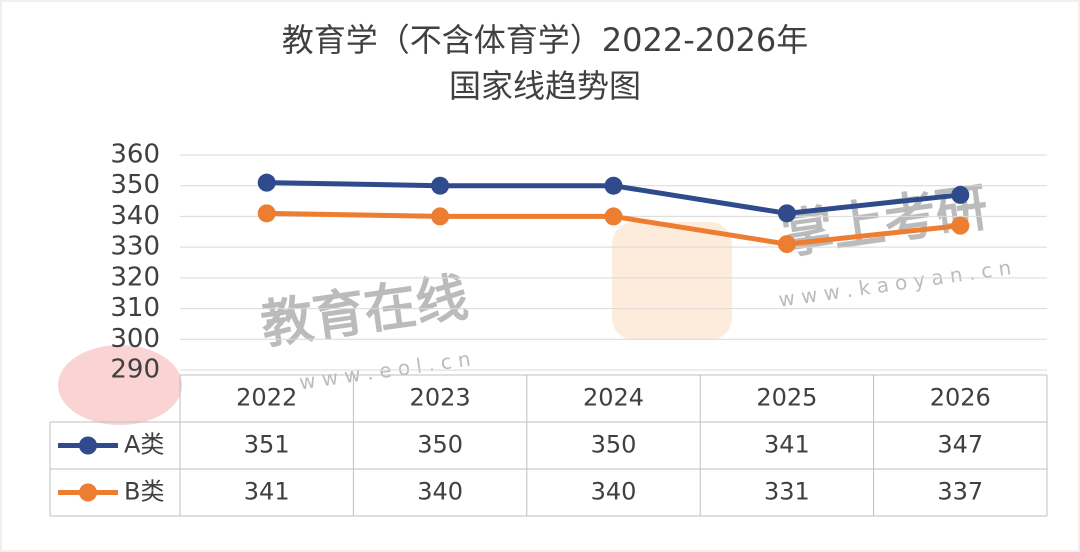  What do you see at coordinates (135, 185) in the screenshot?
I see `y-tick-label: 350` at bounding box center [135, 185].